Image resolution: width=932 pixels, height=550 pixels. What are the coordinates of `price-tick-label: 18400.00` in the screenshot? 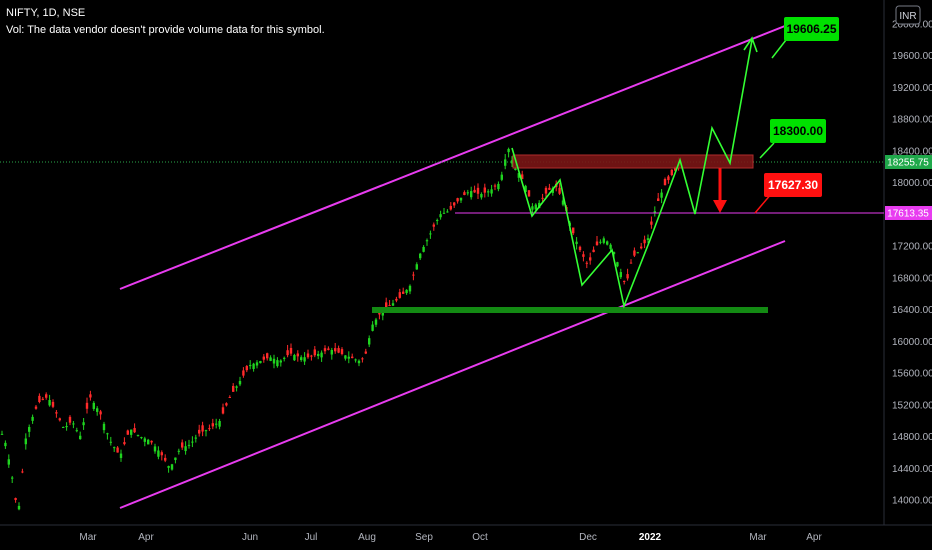 It's located at (912, 151).